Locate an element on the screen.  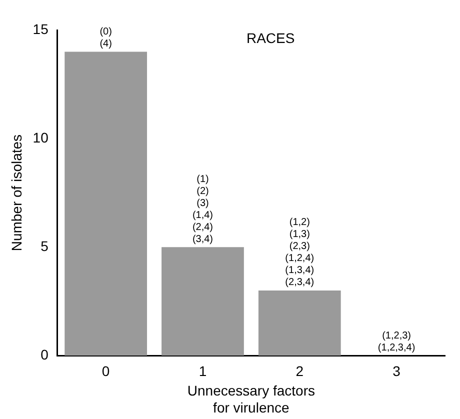
y-axis-title: Number of isolates is located at coordinates (16, 193).